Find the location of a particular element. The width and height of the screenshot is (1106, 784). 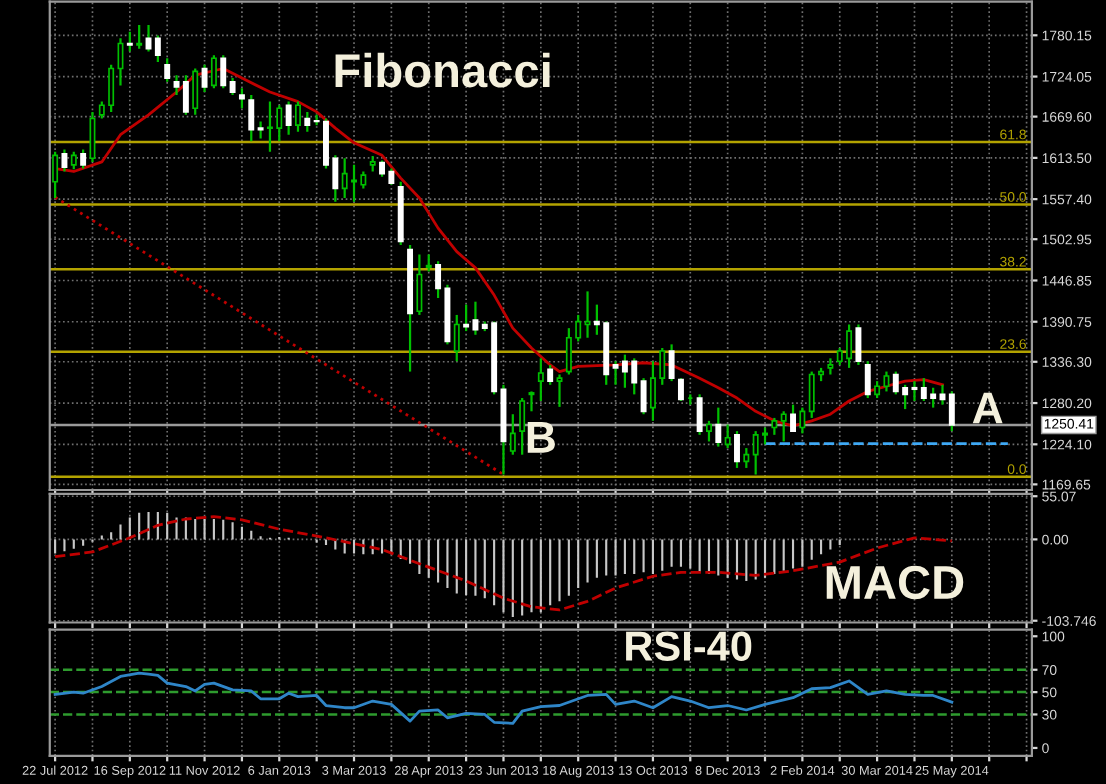

text: Fibonacci is located at coordinates (442, 70).